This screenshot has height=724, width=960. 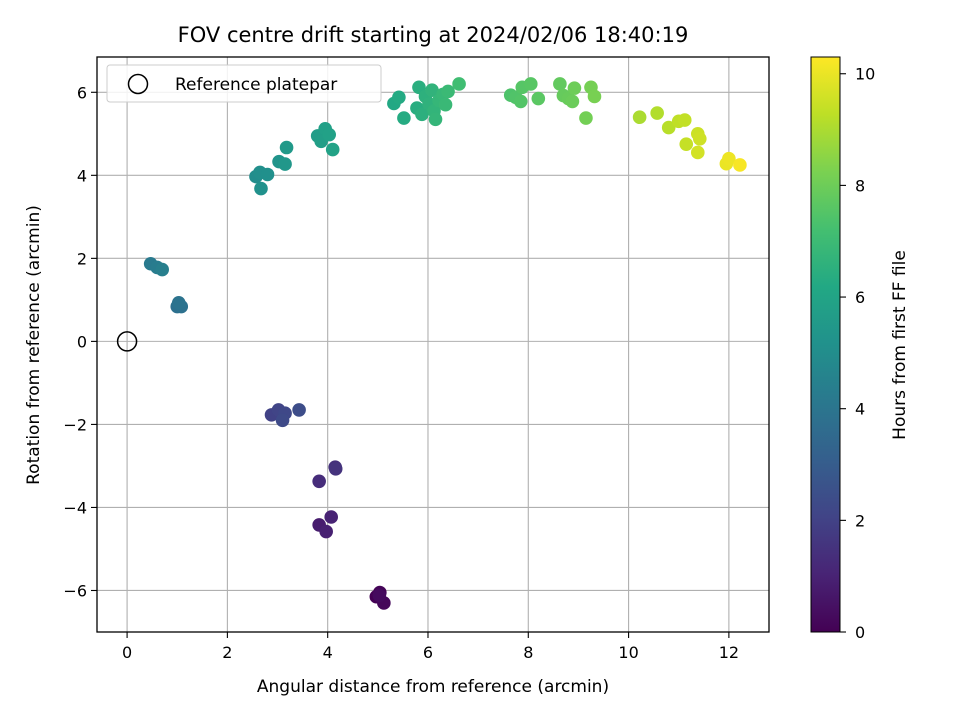 I want to click on colorbar-label: Hours from first FF file, so click(x=900, y=345).